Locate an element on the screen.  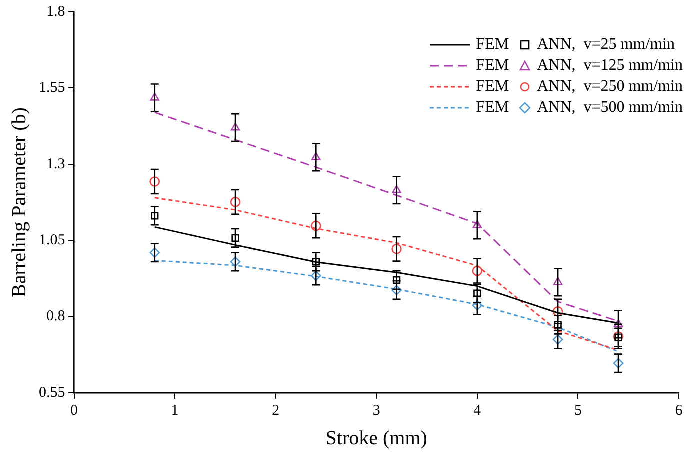
x-tick-label: 4 is located at coordinates (478, 410).